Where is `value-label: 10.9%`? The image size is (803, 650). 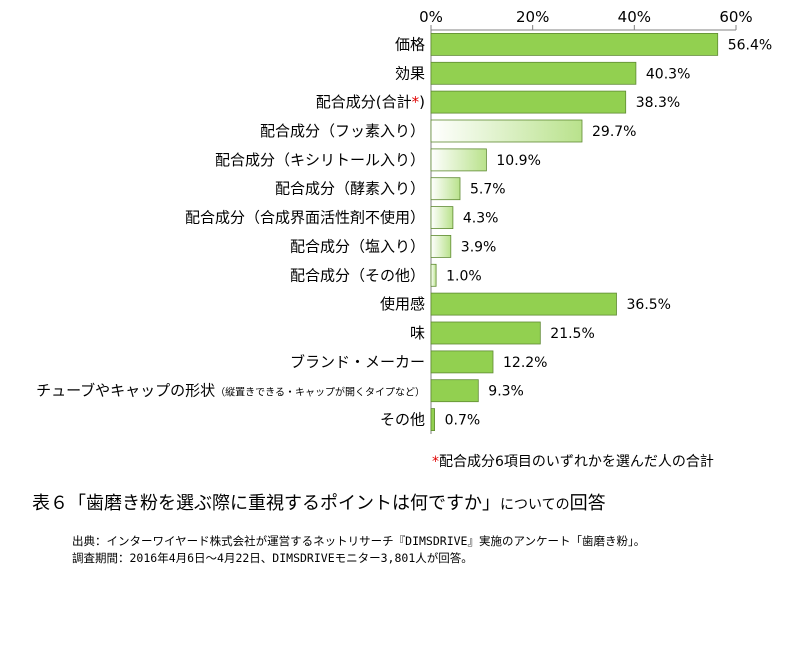
value-label: 10.9% is located at coordinates (518, 161).